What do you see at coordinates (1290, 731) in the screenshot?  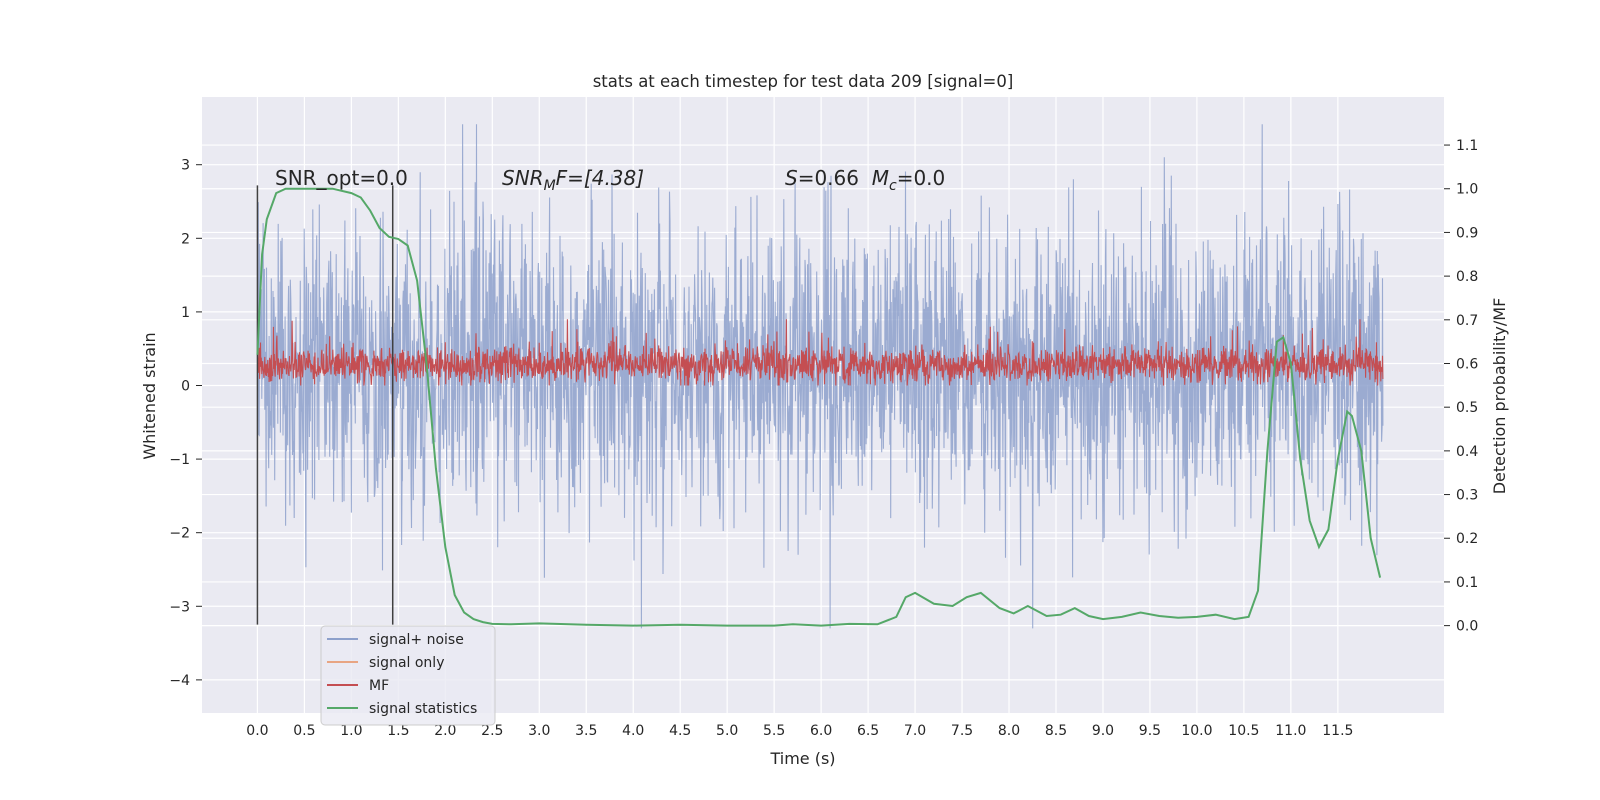 I see `x-tick-label: 11.0` at bounding box center [1290, 731].